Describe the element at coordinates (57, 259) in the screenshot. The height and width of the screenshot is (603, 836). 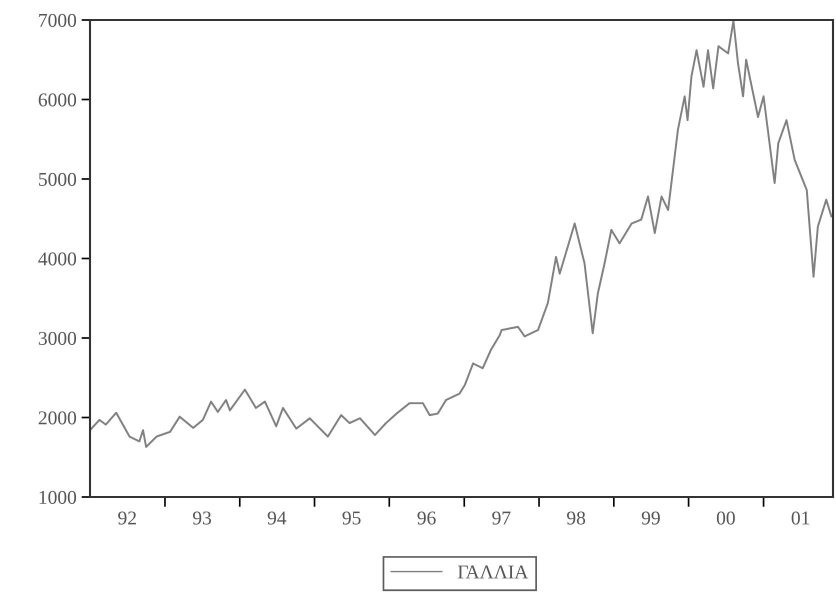
I see `y-tick-label: 4000` at that location.